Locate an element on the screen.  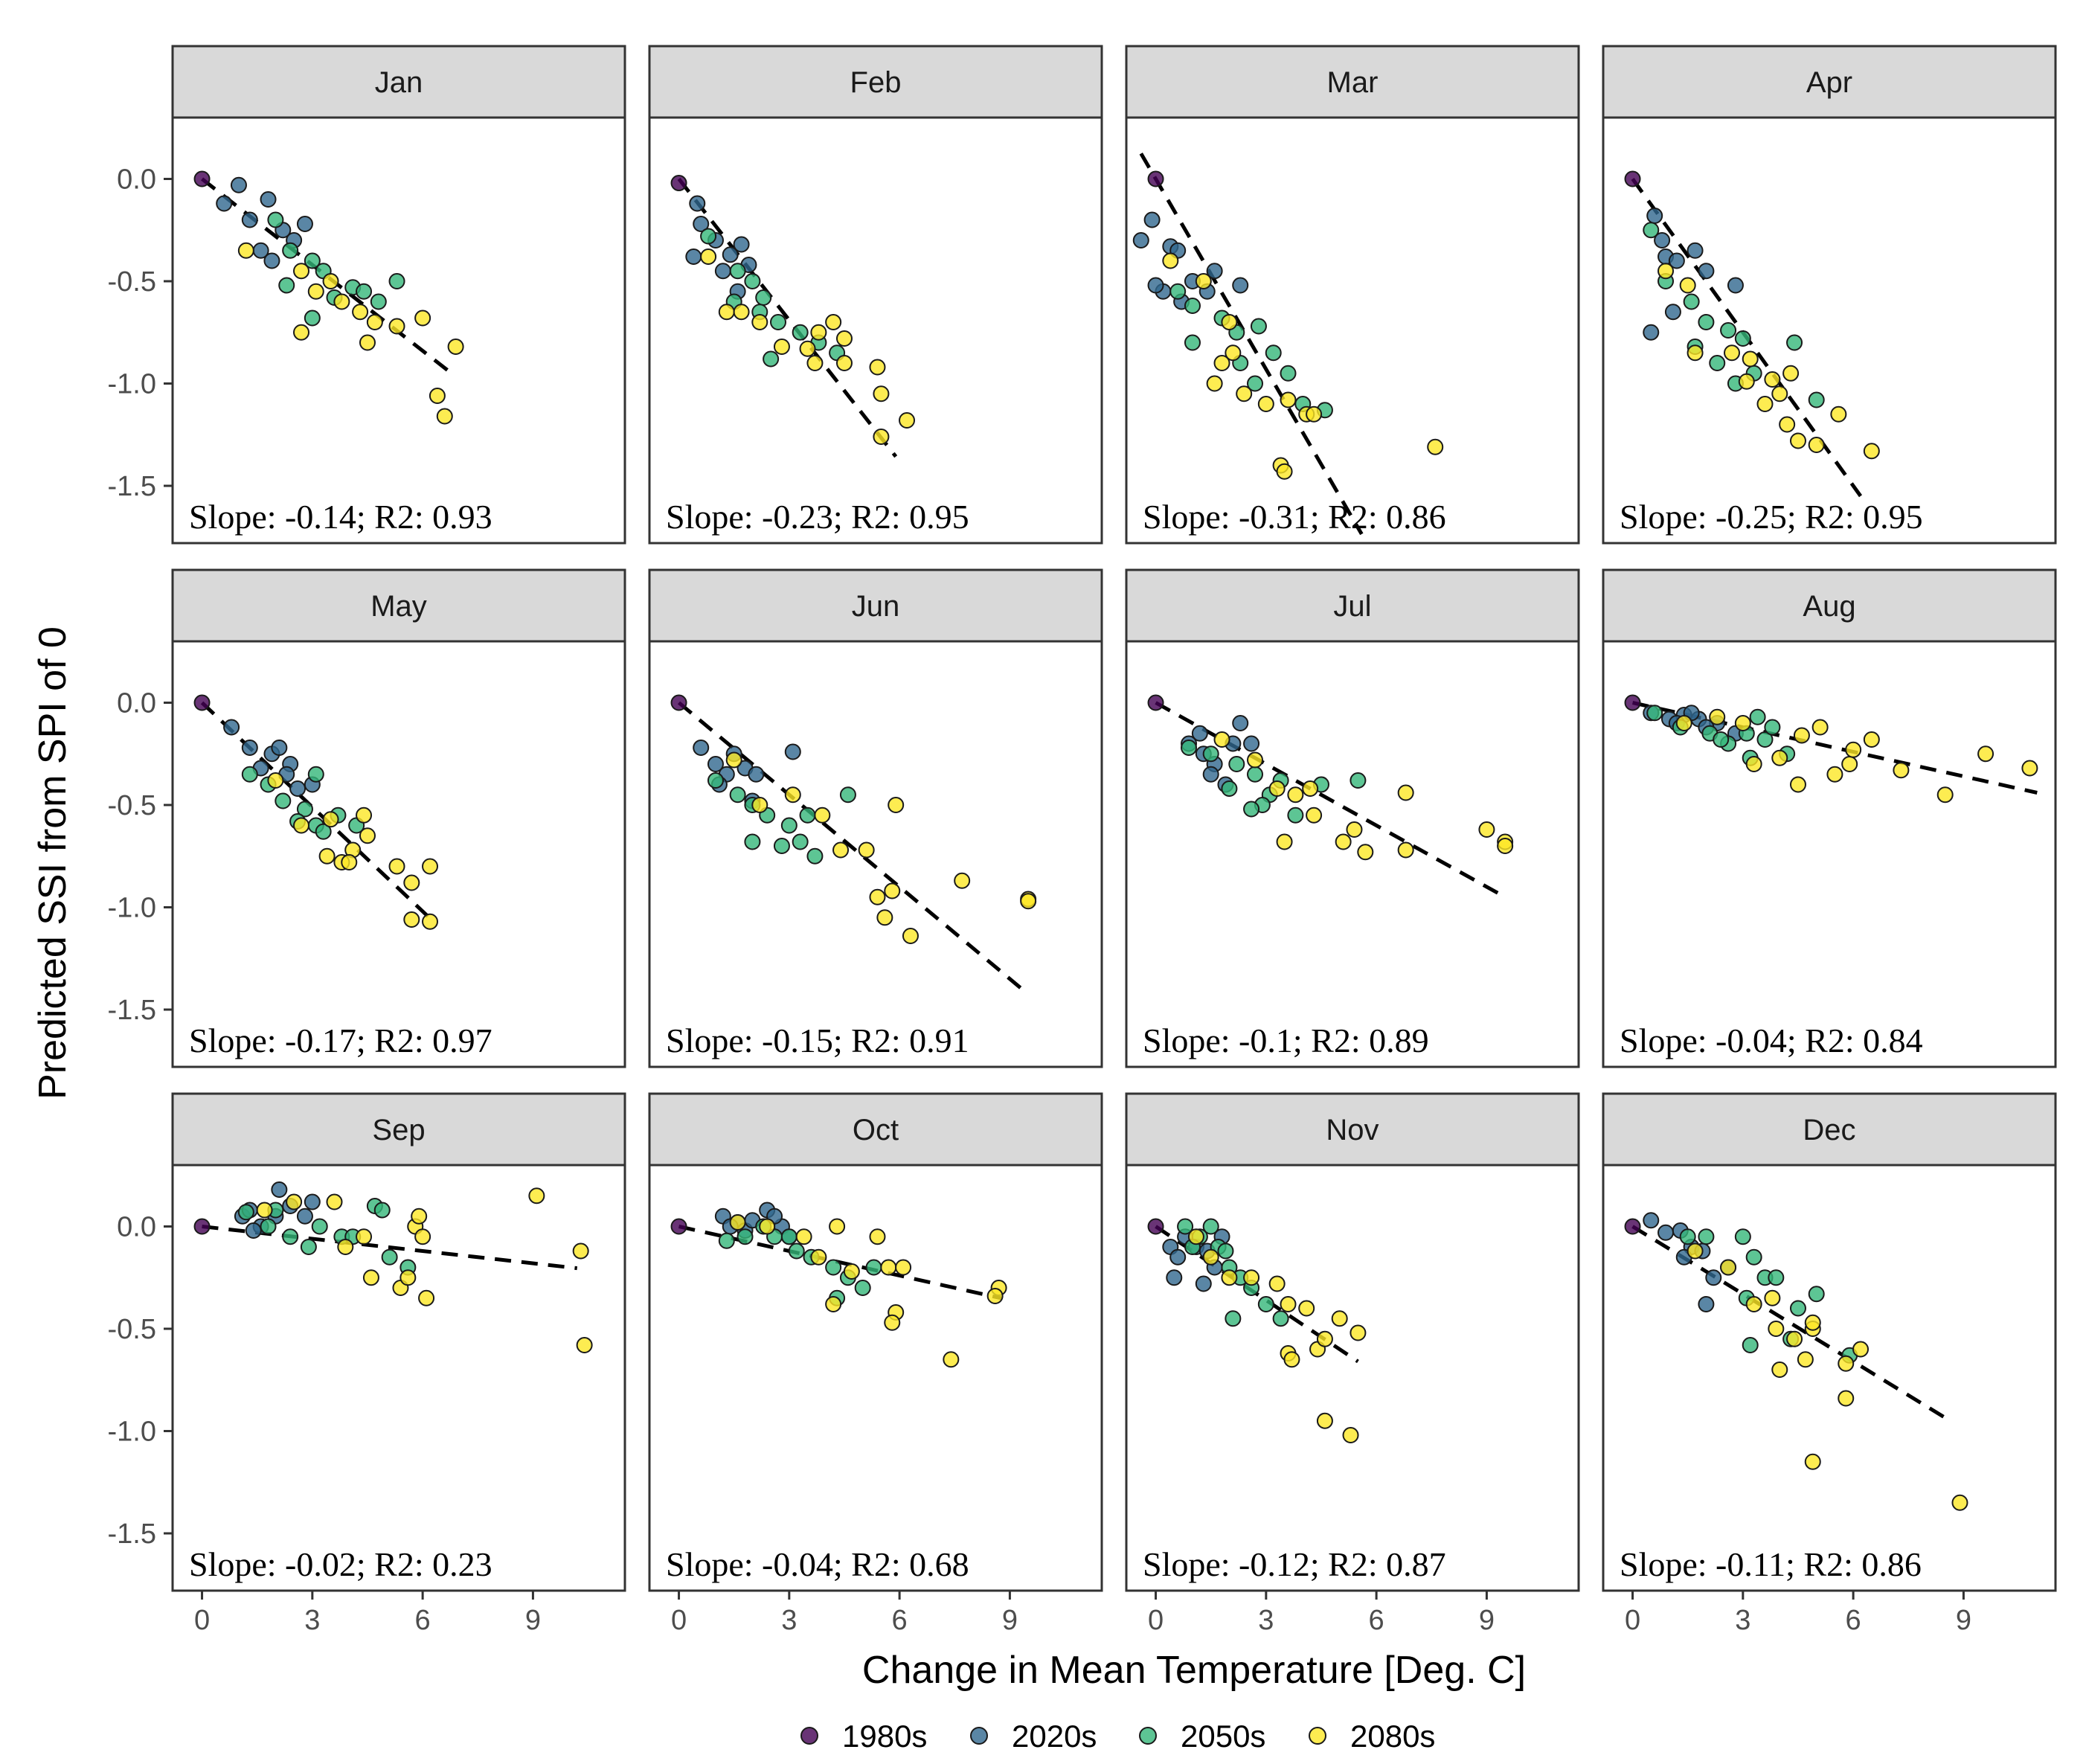
point-2020s-sep is located at coordinates (305, 1216).